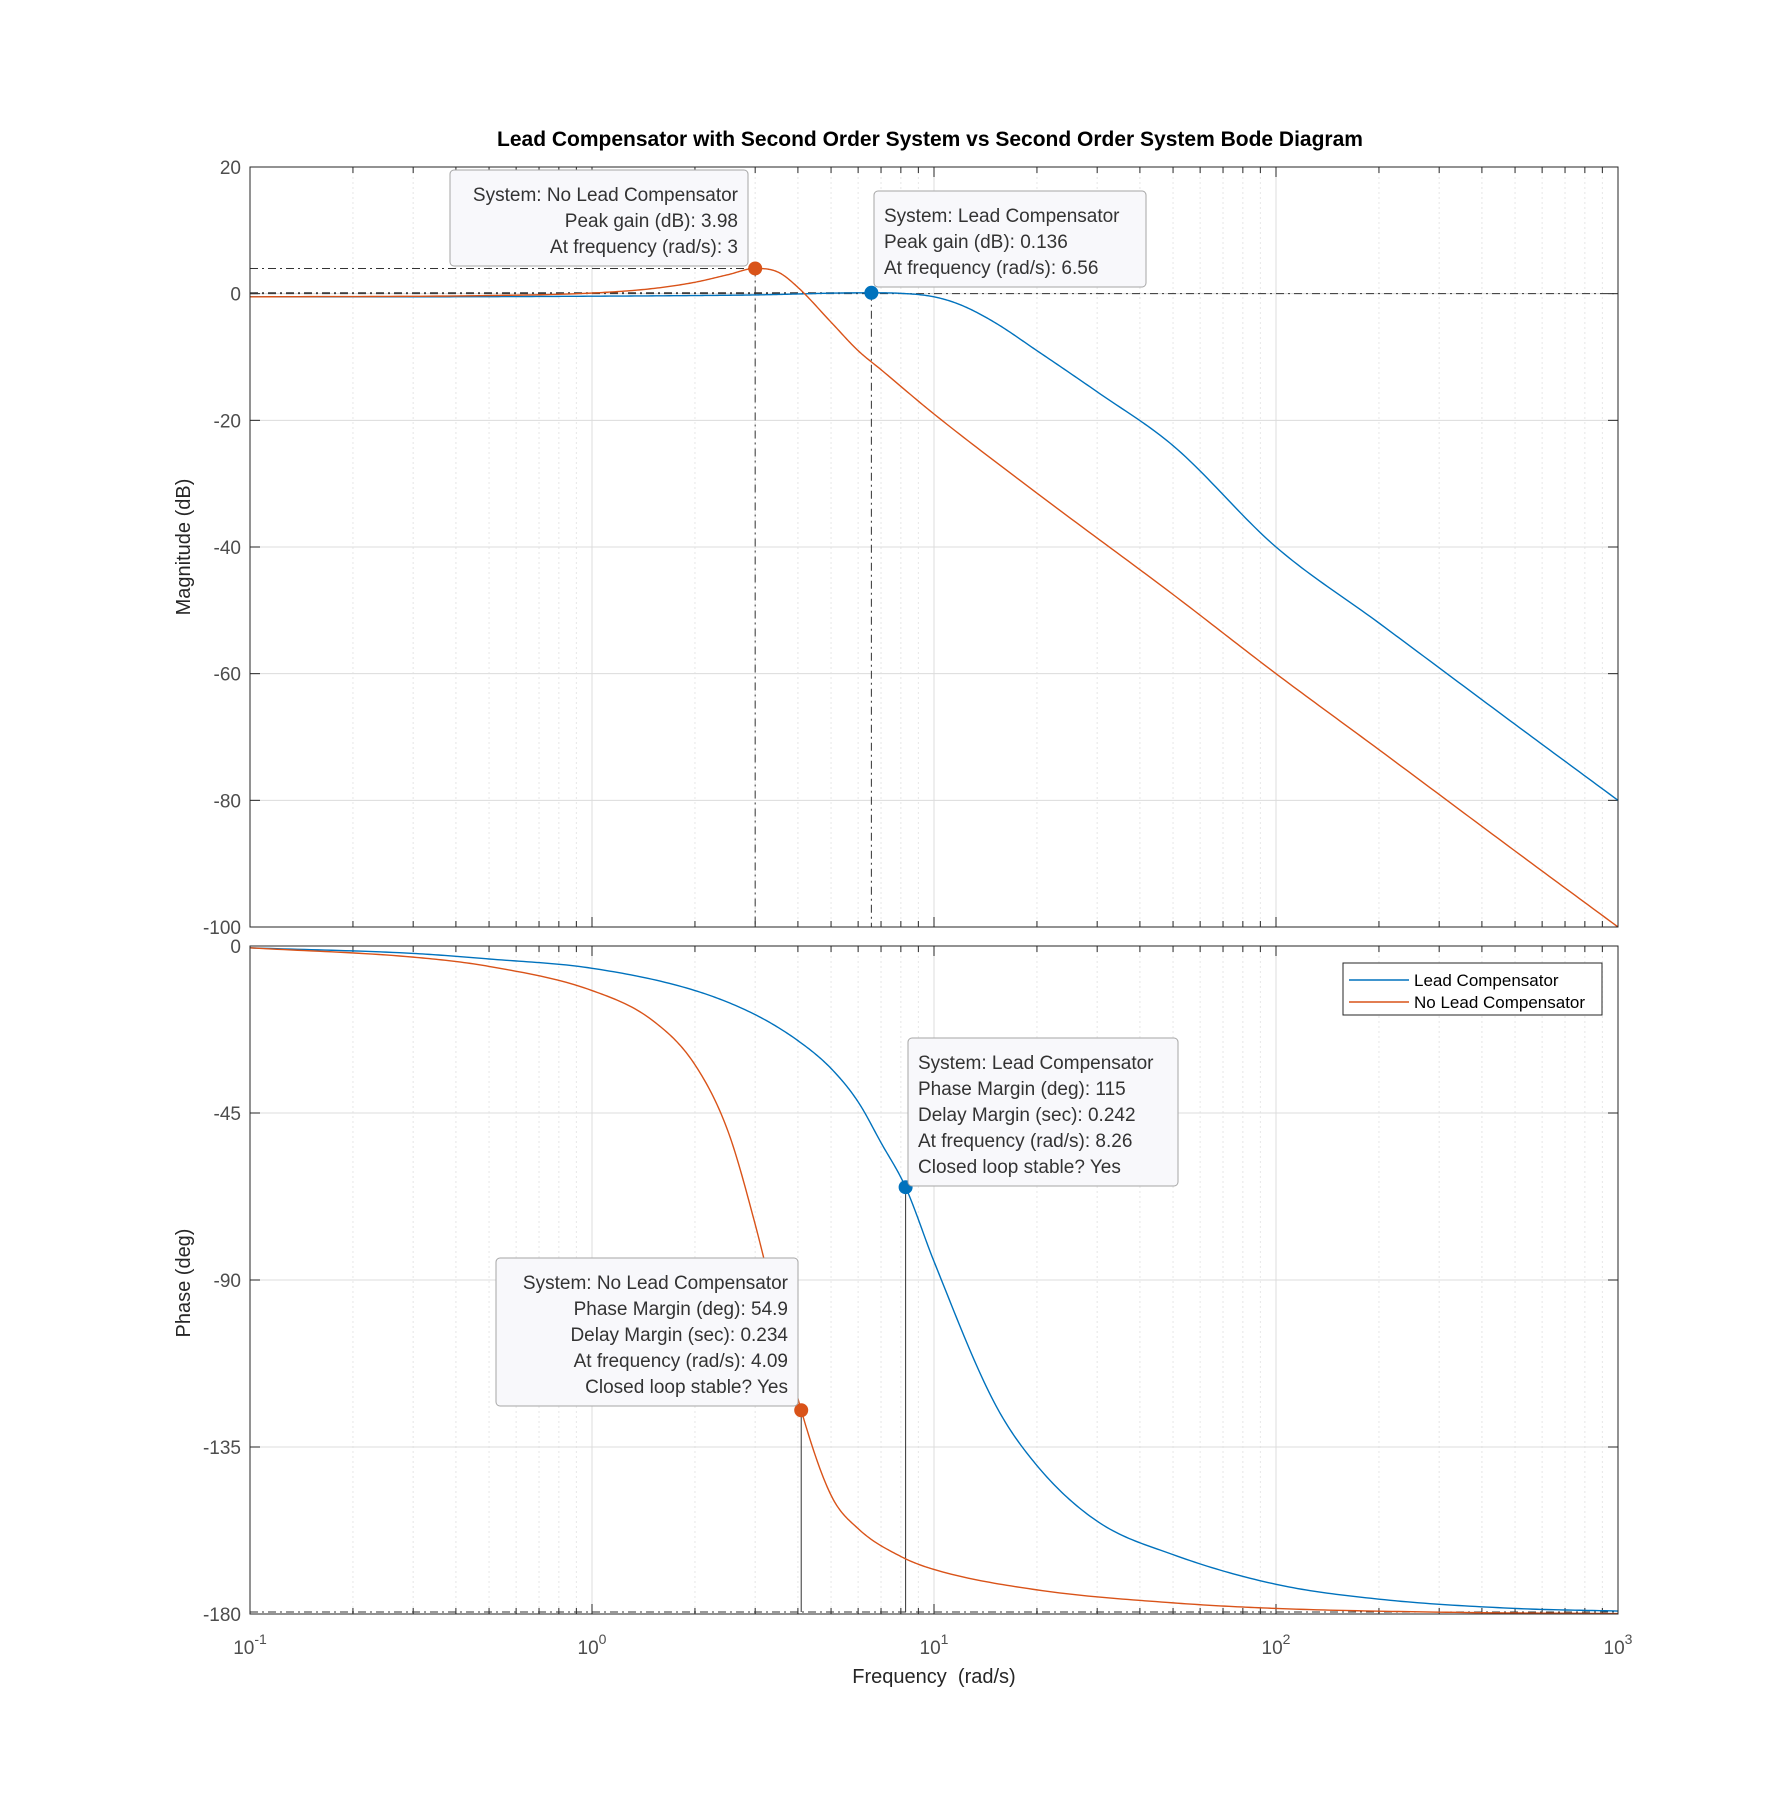  I want to click on y-tick-label: -20, so click(227, 421).